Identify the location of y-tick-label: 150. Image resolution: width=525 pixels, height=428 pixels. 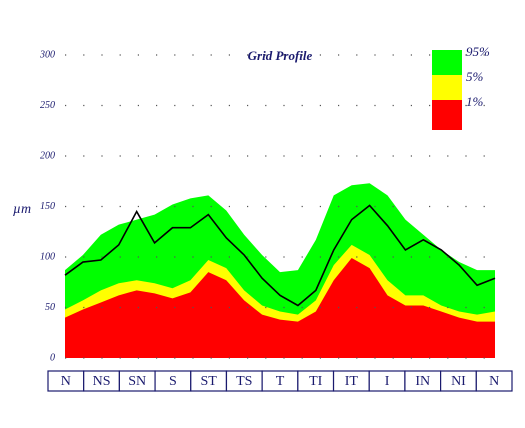
(47, 206).